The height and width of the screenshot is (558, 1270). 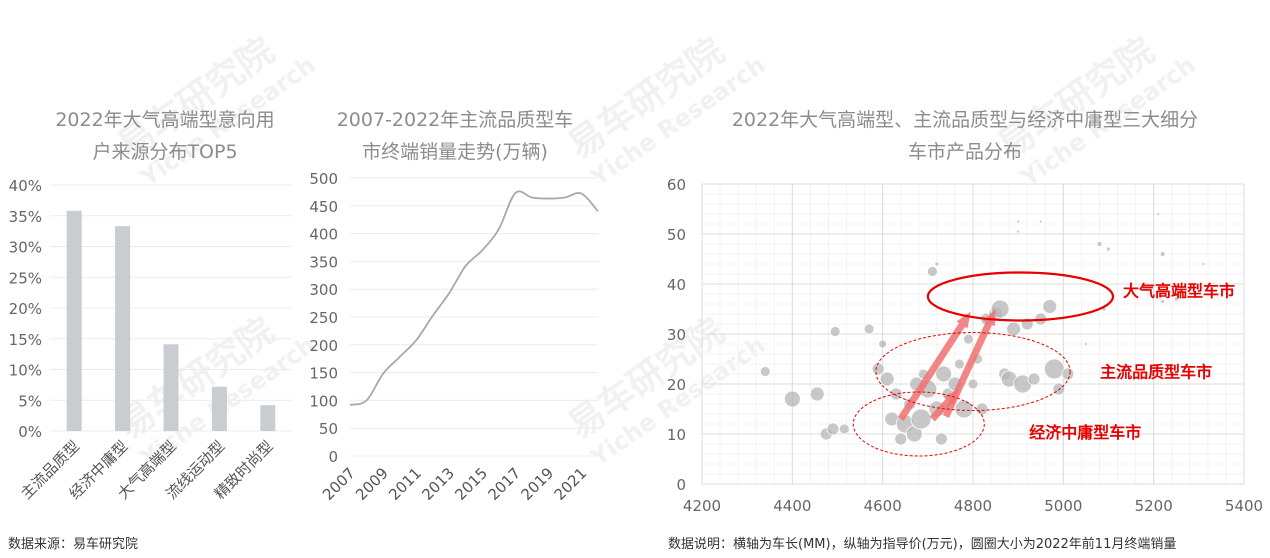 I want to click on line-x-tick-label: 2013, so click(x=438, y=484).